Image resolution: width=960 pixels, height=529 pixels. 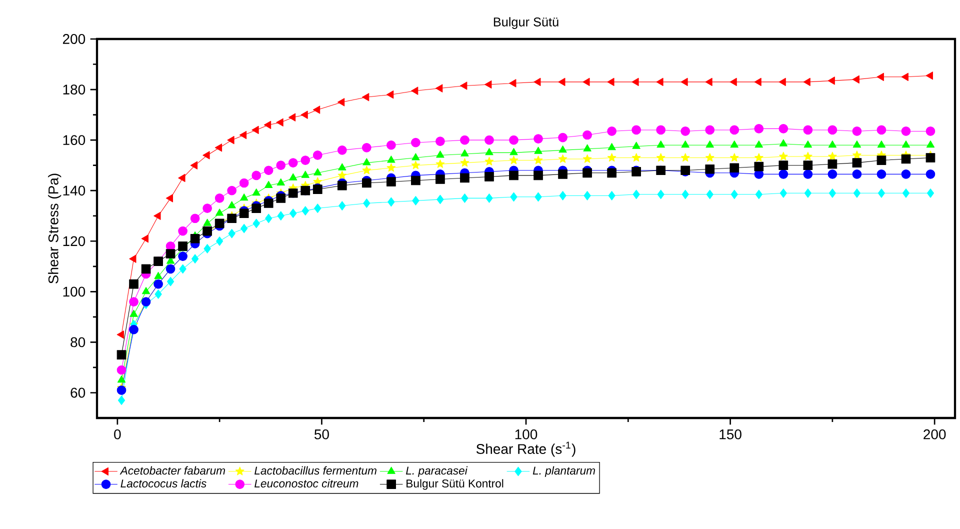 I want to click on legend-label: Lactococus lactis, so click(x=163, y=483).